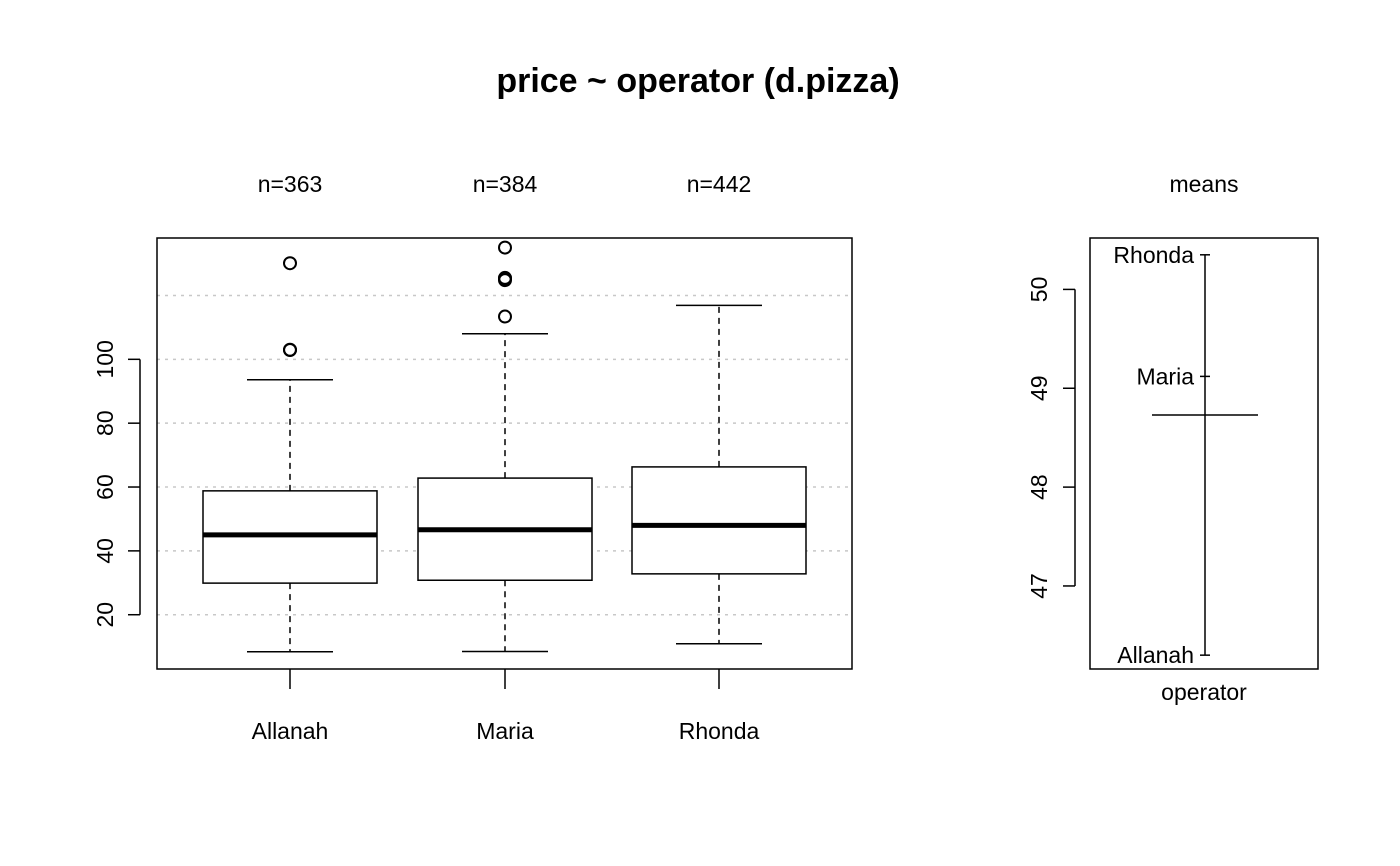 The height and width of the screenshot is (866, 1400). I want to click on boxplot-group-counts: n=363 n=384 n=442, so click(505, 184).